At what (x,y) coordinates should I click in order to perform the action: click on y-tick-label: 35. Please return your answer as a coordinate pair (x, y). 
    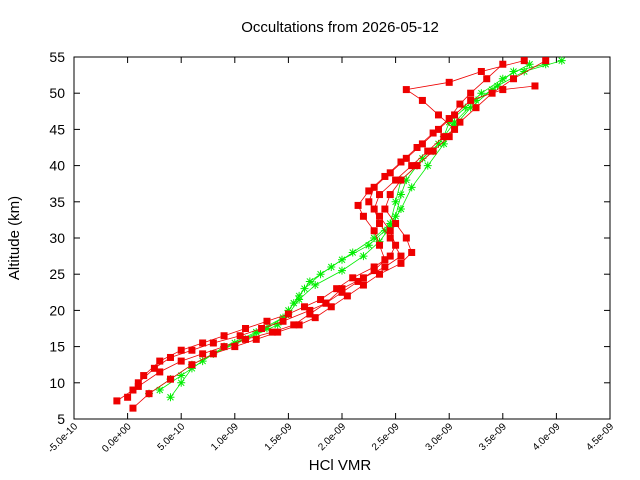
    Looking at the image, I should click on (57, 202).